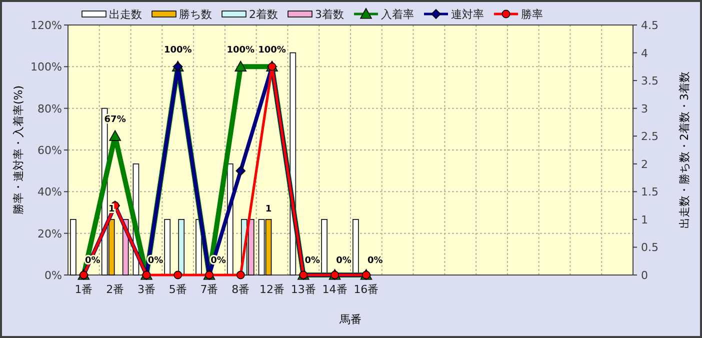  What do you see at coordinates (649, 247) in the screenshot?
I see `y2-tick-label: 0.5` at bounding box center [649, 247].